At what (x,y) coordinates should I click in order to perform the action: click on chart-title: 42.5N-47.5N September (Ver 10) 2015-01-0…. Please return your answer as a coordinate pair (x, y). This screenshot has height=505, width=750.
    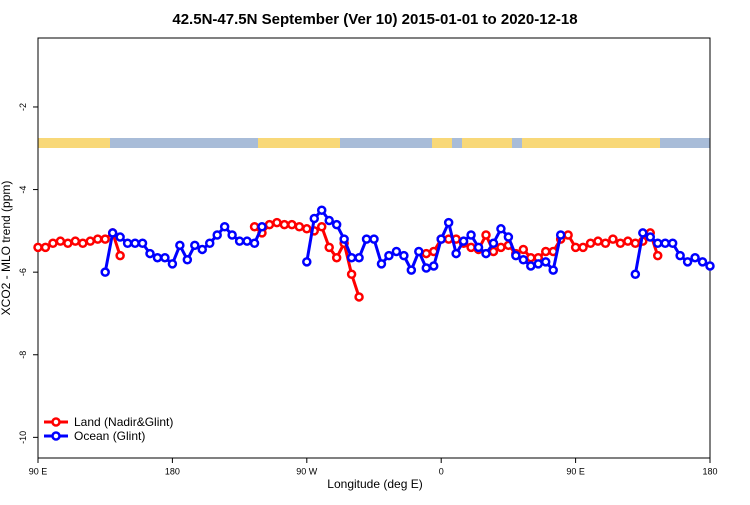
    Looking at the image, I should click on (374, 19).